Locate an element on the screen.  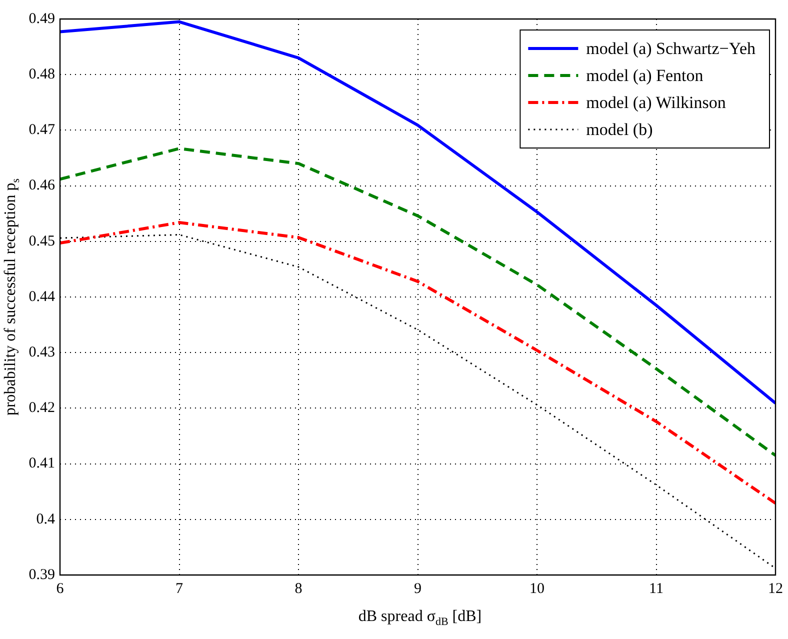
y-tick-label: 0.41 is located at coordinates (41, 464).